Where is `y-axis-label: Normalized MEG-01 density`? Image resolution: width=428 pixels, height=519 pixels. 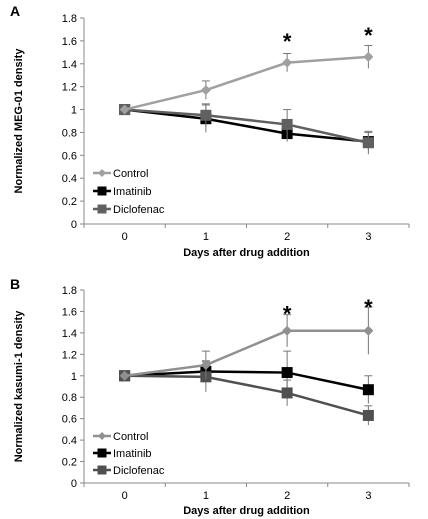
y-axis-label: Normalized MEG-01 density is located at coordinates (19, 121).